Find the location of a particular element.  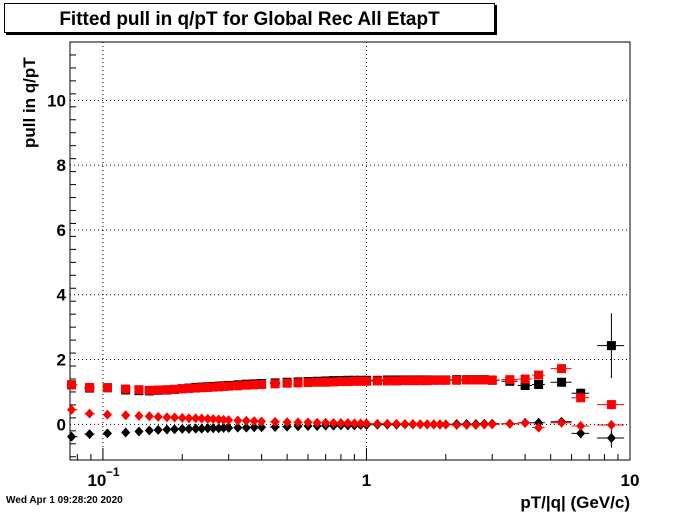

y-axis-title: pull in q/pT is located at coordinates (29, 102).